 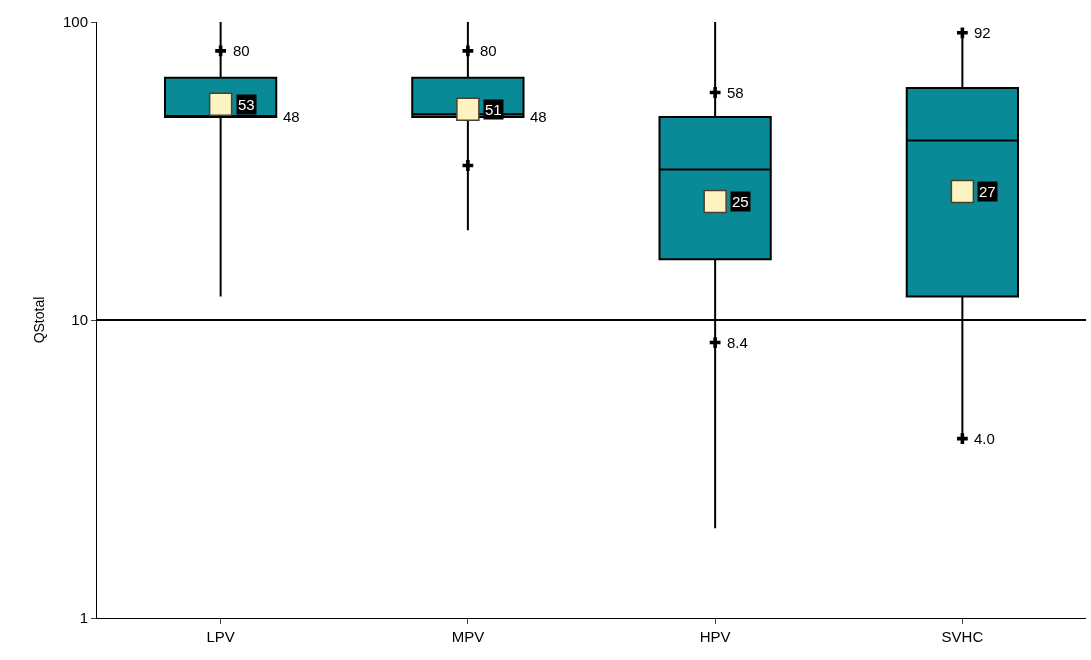 I want to click on y-tick-label: 10, so click(x=79, y=320).